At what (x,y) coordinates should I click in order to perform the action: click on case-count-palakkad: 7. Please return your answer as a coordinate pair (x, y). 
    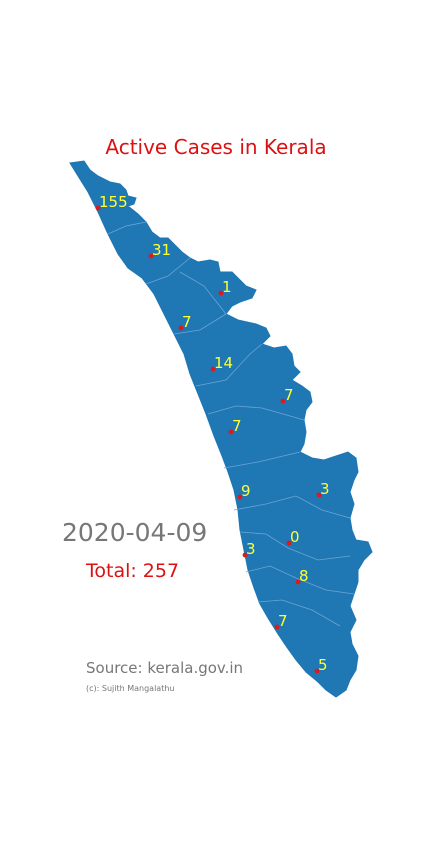
    Looking at the image, I should click on (289, 395).